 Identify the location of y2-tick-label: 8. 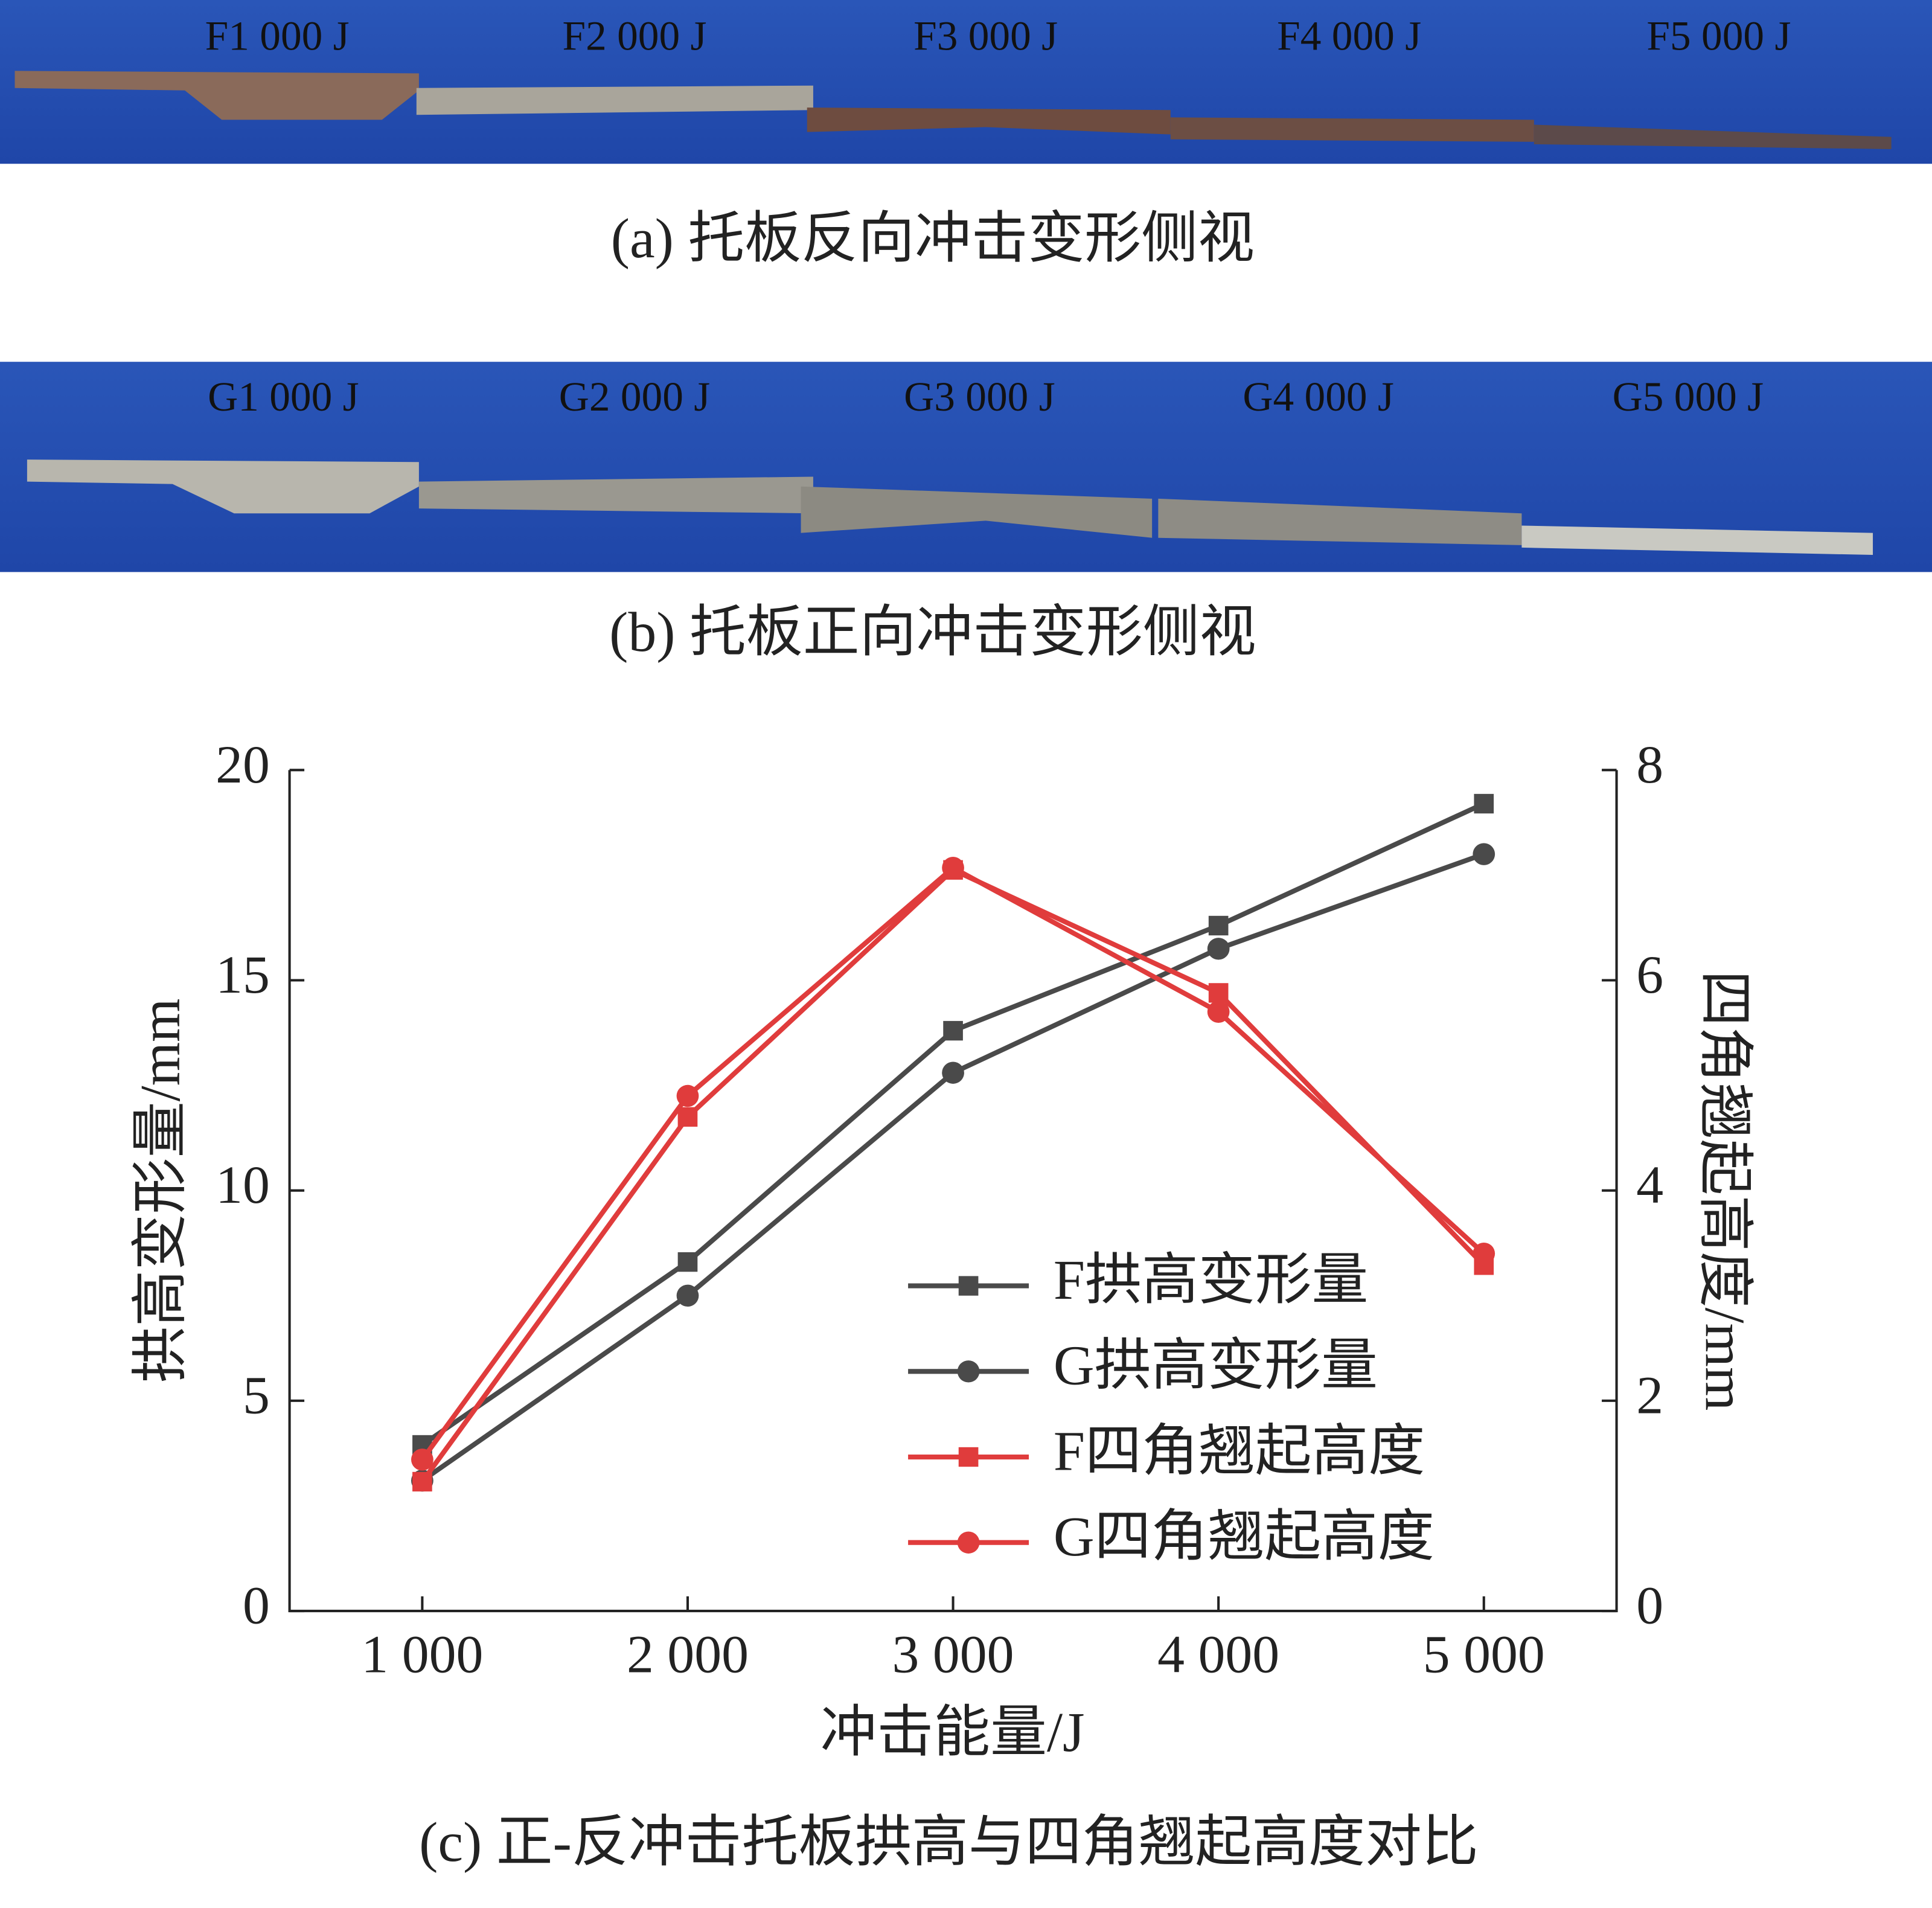
(1650, 765).